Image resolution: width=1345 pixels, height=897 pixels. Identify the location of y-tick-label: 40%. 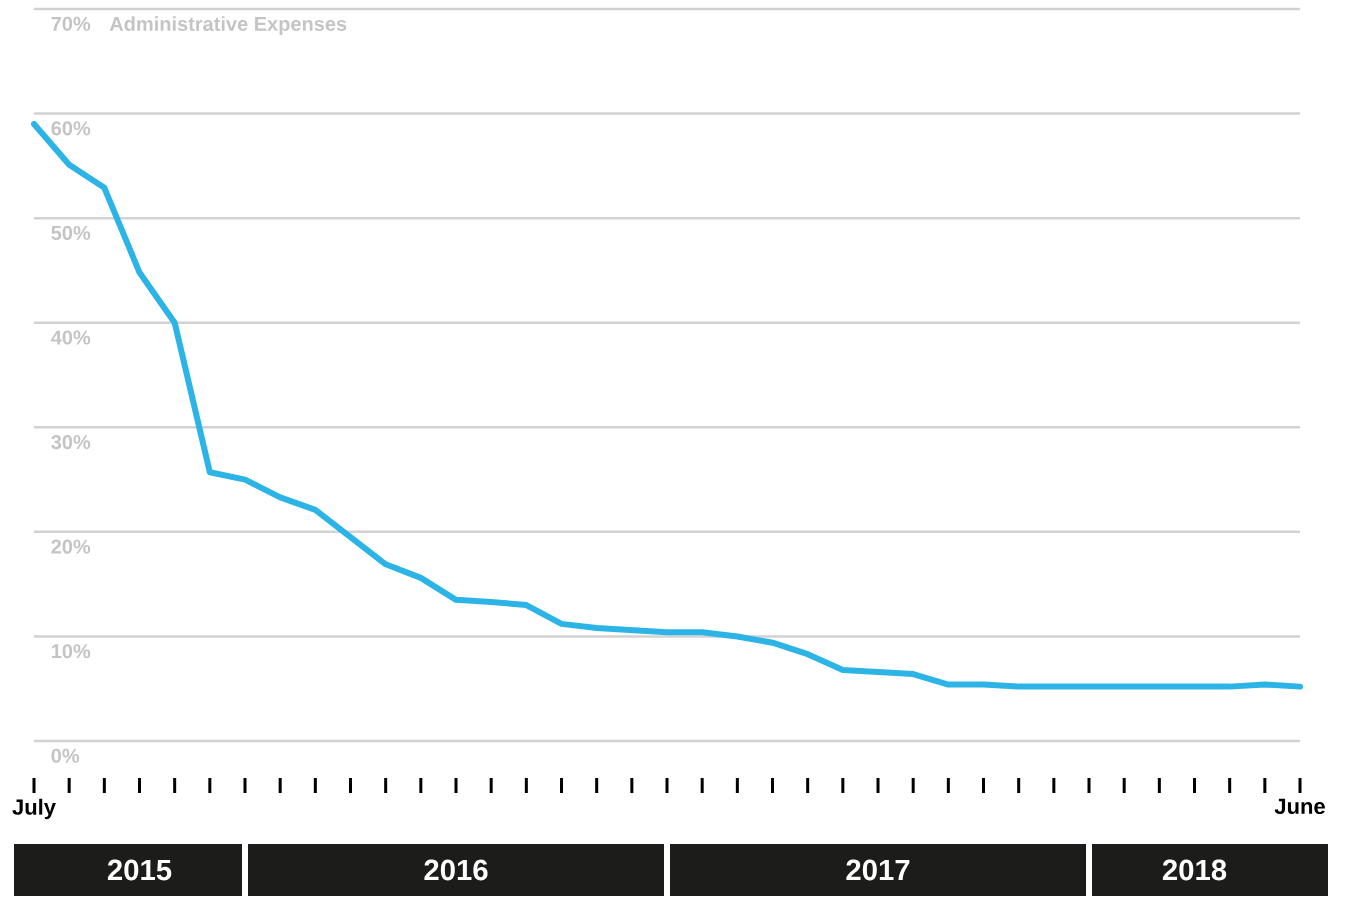
(71, 337).